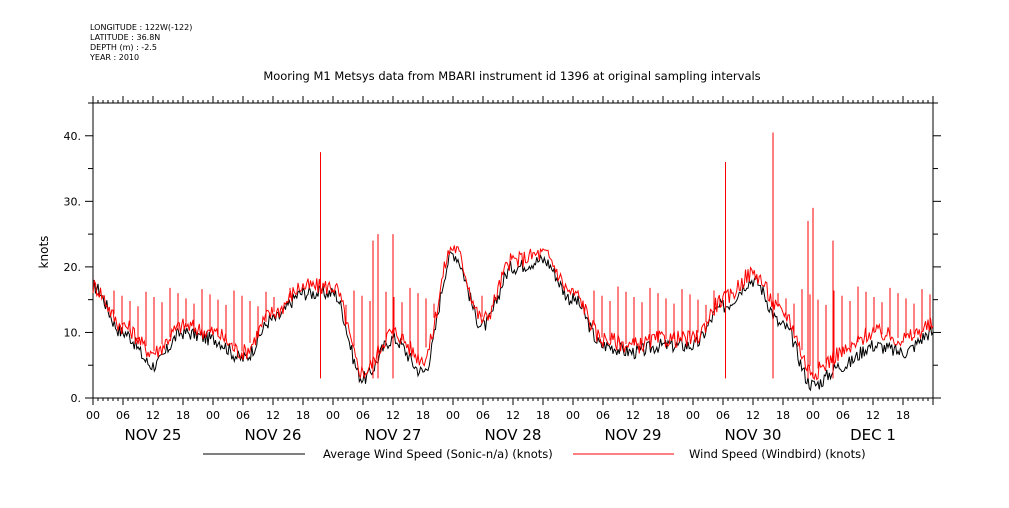  Describe the element at coordinates (777, 454) in the screenshot. I see `legend-label-windbird: Wind Speed (Windbird) (knots)` at that location.